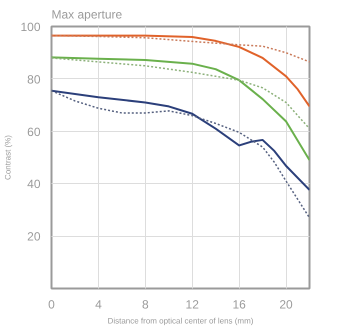 The image size is (339, 328). I want to click on x-tick-label: 20, so click(286, 305).